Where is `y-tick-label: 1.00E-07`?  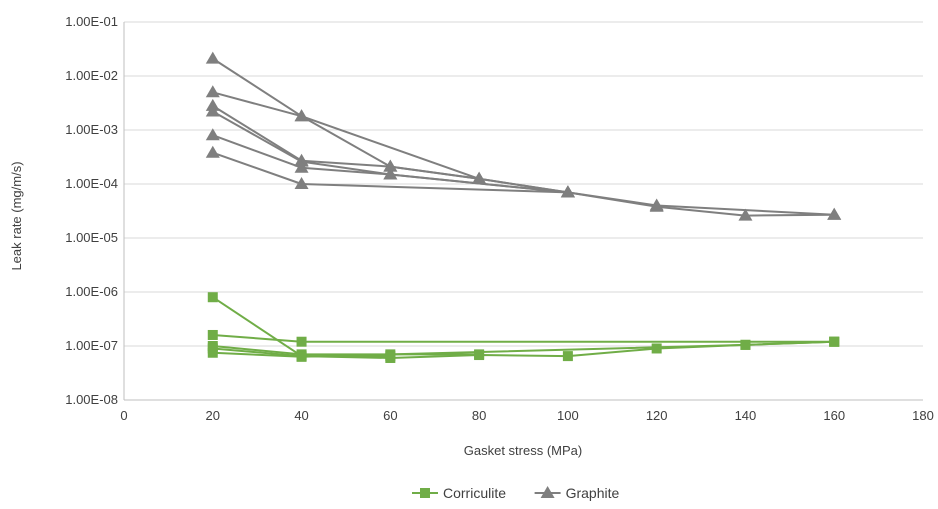
y-tick-label: 1.00E-07 is located at coordinates (91, 345).